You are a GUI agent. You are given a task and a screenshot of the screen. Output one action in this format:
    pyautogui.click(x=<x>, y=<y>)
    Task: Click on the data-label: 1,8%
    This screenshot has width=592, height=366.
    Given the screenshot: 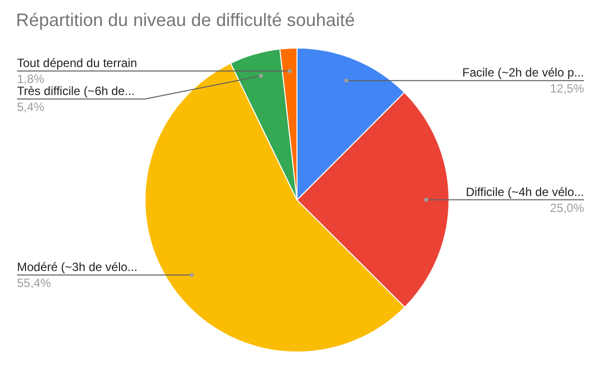 What is the action you would take?
    pyautogui.click(x=31, y=79)
    